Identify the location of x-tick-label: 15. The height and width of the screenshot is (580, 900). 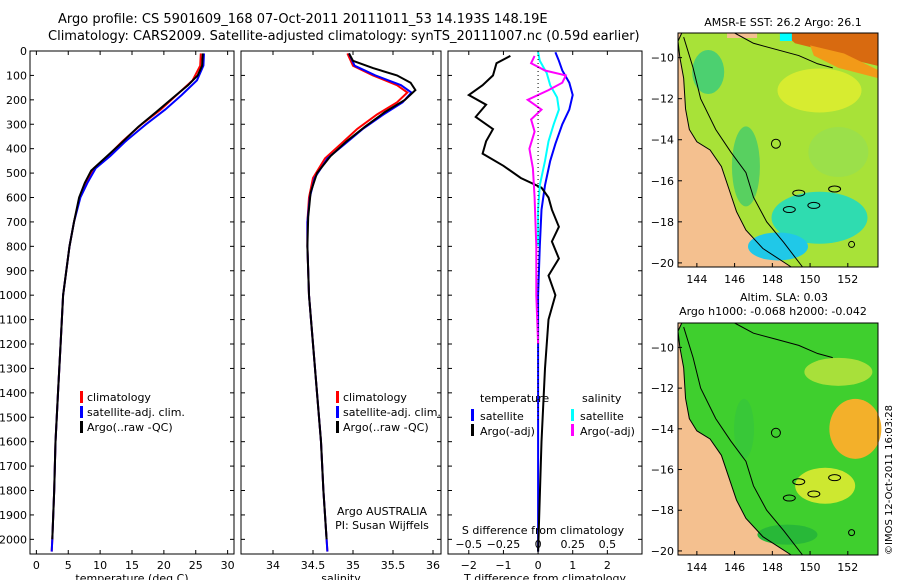
(132, 565).